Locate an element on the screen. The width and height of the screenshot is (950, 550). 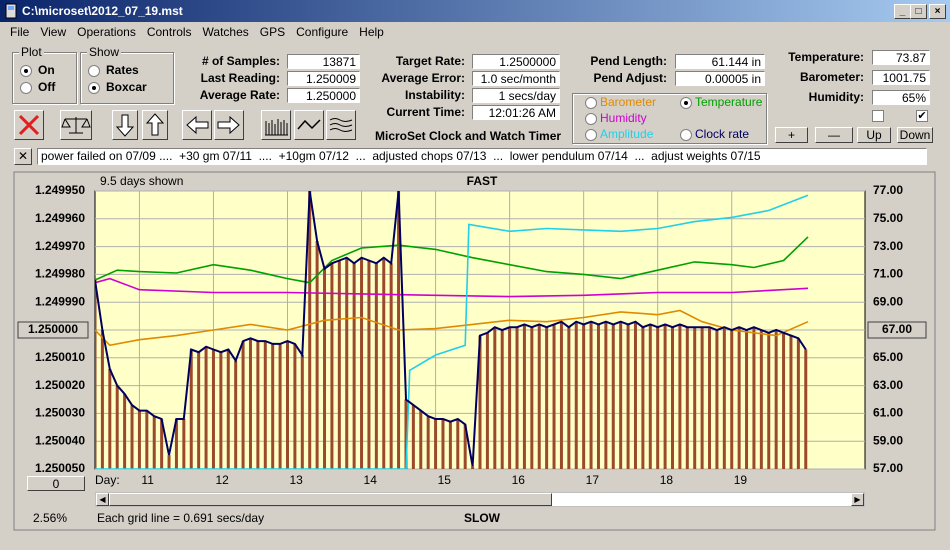
readout-value: 73.87 is located at coordinates (901, 57).